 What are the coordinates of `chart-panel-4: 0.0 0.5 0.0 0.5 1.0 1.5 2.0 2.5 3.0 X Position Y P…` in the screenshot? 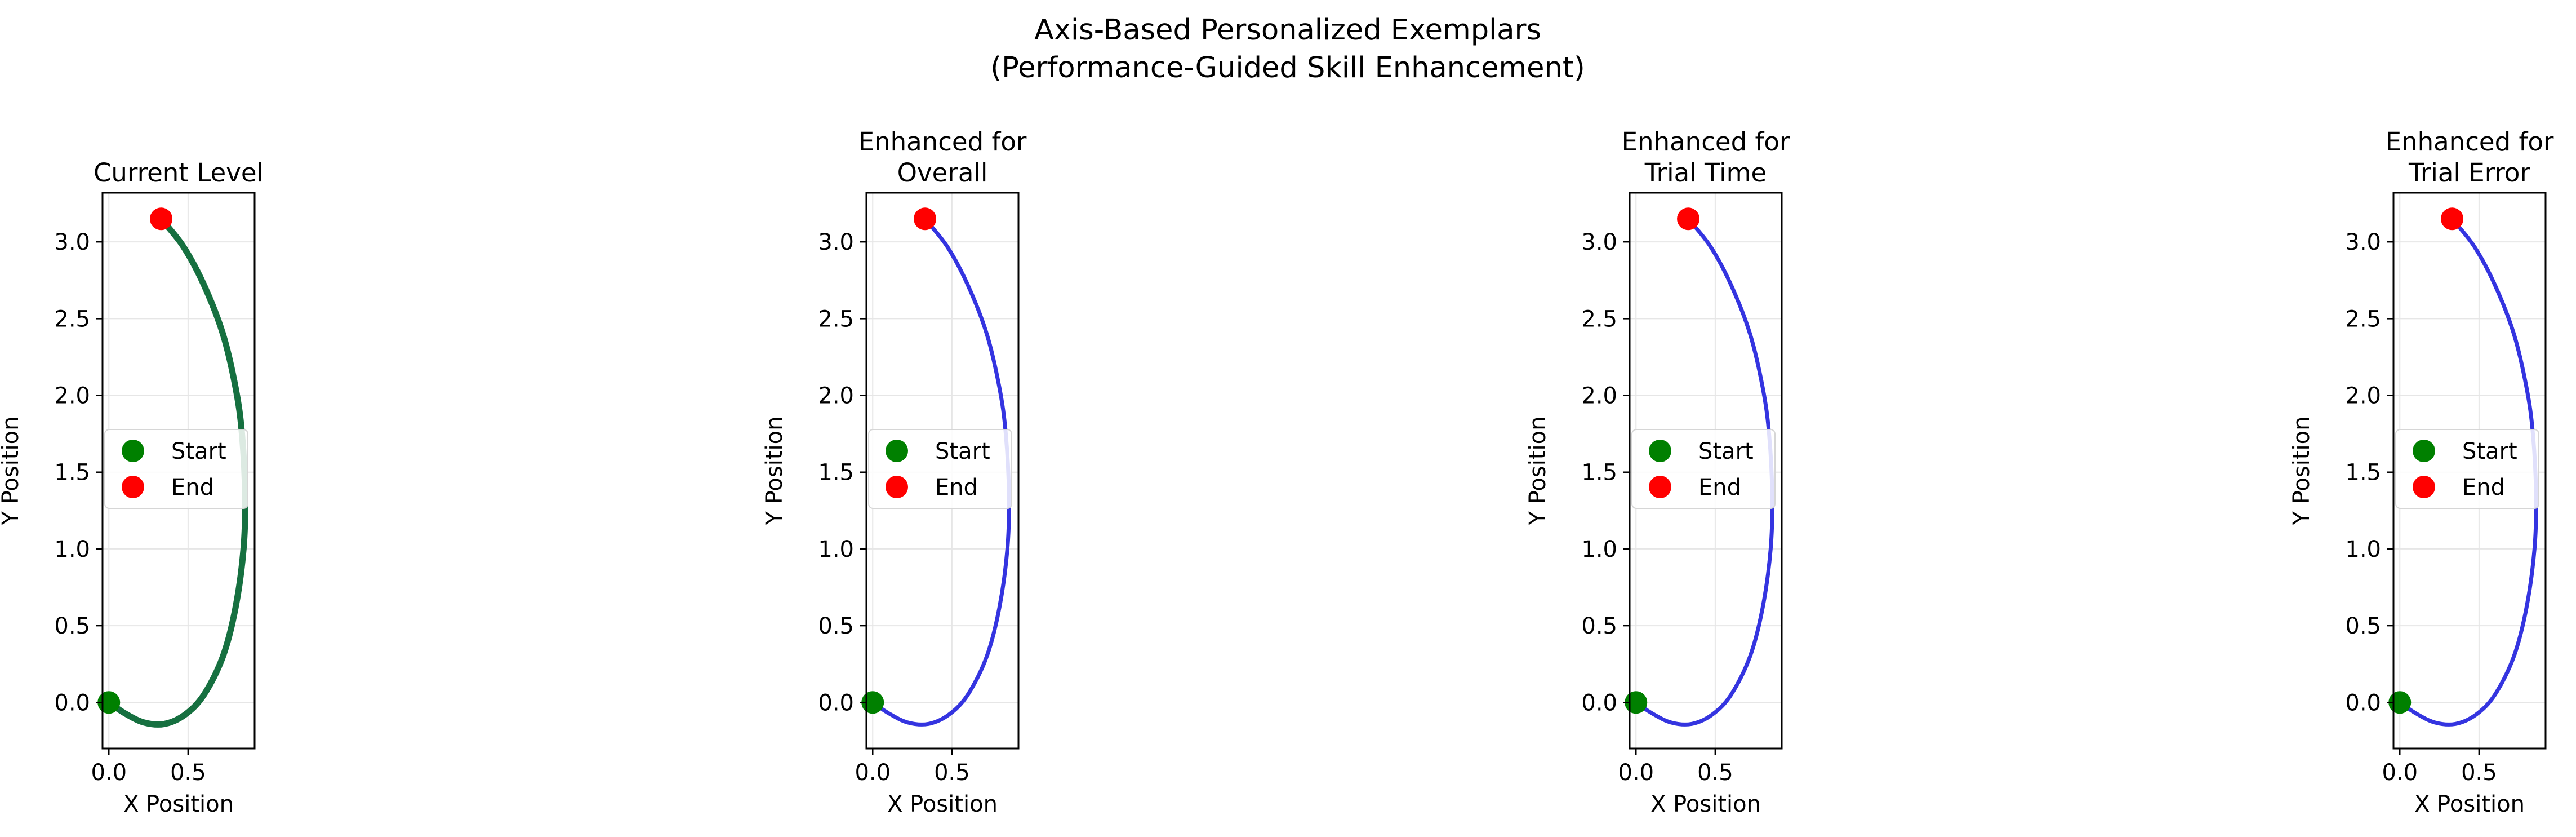 It's located at (2421, 472).